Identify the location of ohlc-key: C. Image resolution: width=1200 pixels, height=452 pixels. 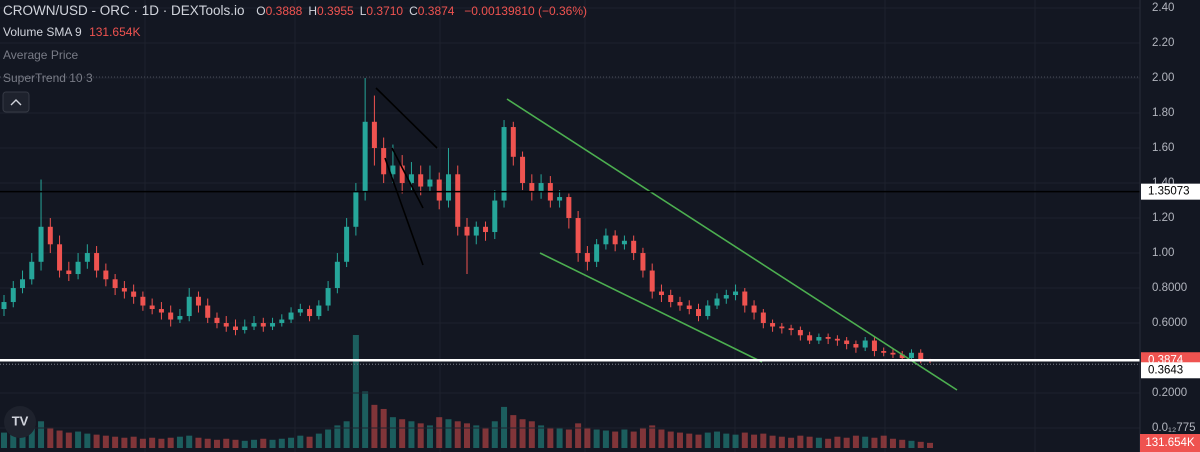
(413, 11).